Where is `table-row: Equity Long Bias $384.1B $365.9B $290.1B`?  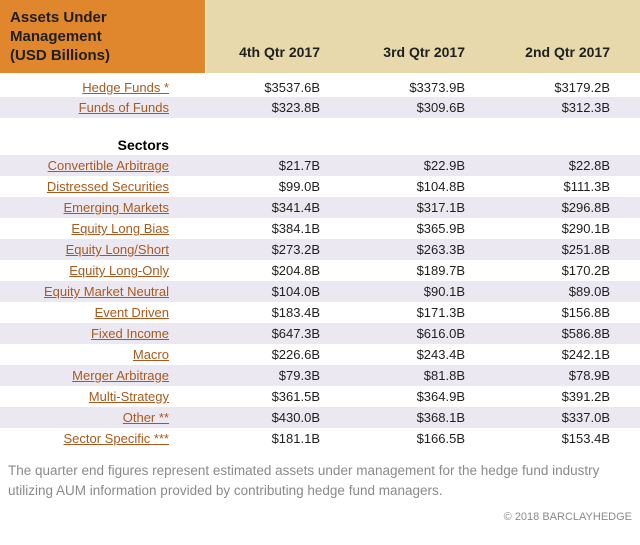
table-row: Equity Long Bias $384.1B $365.9B $290.1B is located at coordinates (320, 228).